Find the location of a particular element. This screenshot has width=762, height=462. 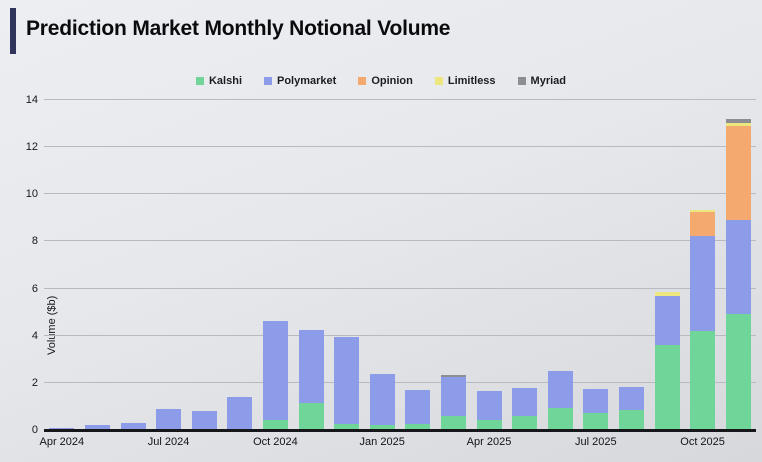

bar-segment-kalshi-sep-2025 is located at coordinates (667, 387).